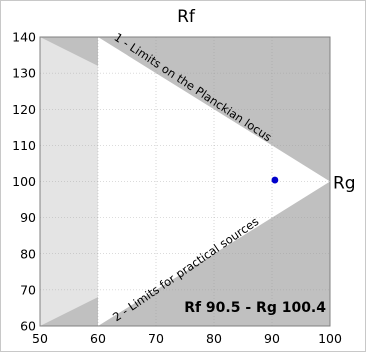 This screenshot has width=366, height=352. What do you see at coordinates (24, 145) in the screenshot?
I see `y-tick-label: 110` at bounding box center [24, 145].